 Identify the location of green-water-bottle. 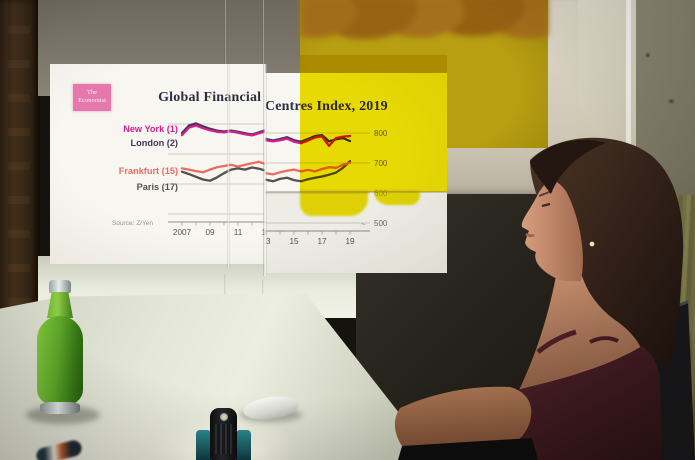
(60, 350).